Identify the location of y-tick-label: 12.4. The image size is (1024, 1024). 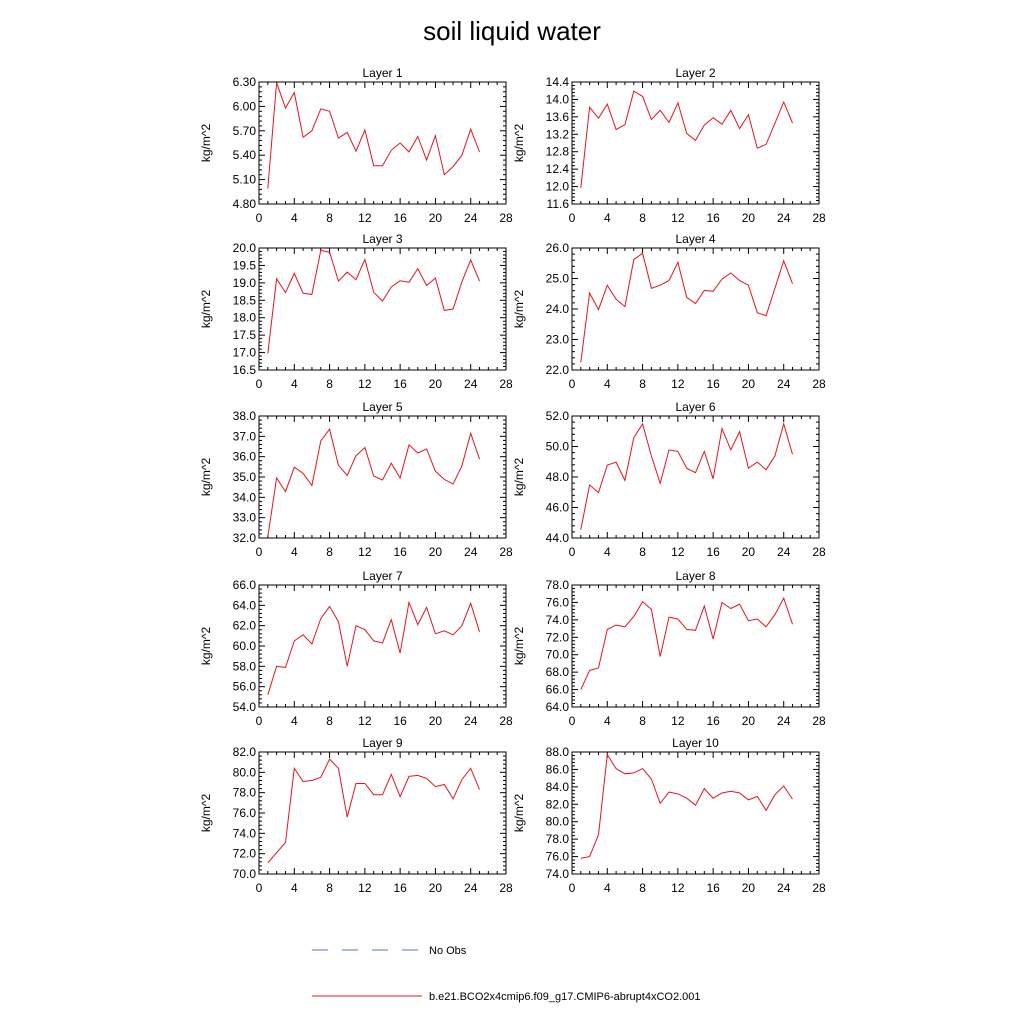
(558, 169).